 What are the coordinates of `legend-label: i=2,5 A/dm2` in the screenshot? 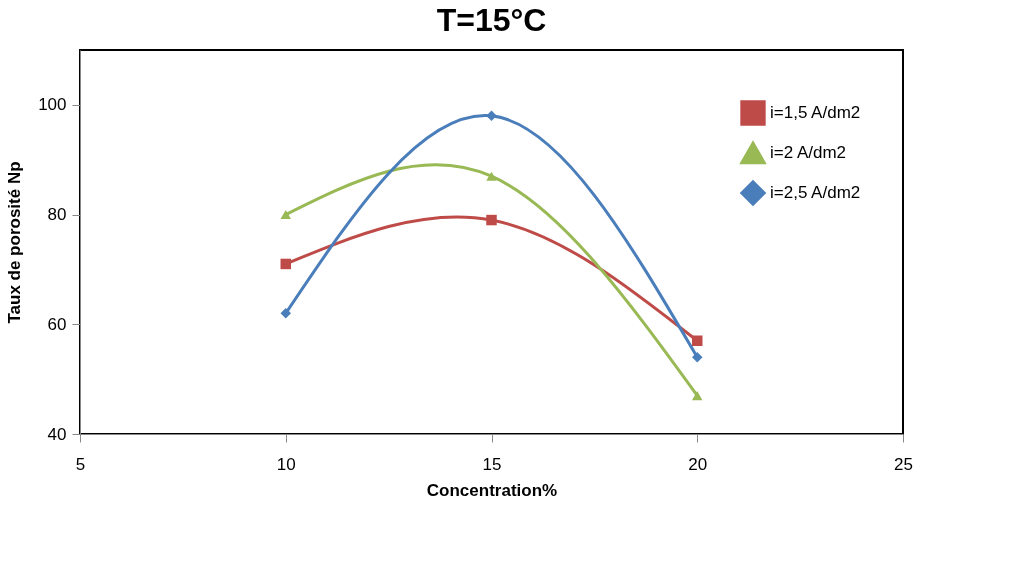 It's located at (815, 192).